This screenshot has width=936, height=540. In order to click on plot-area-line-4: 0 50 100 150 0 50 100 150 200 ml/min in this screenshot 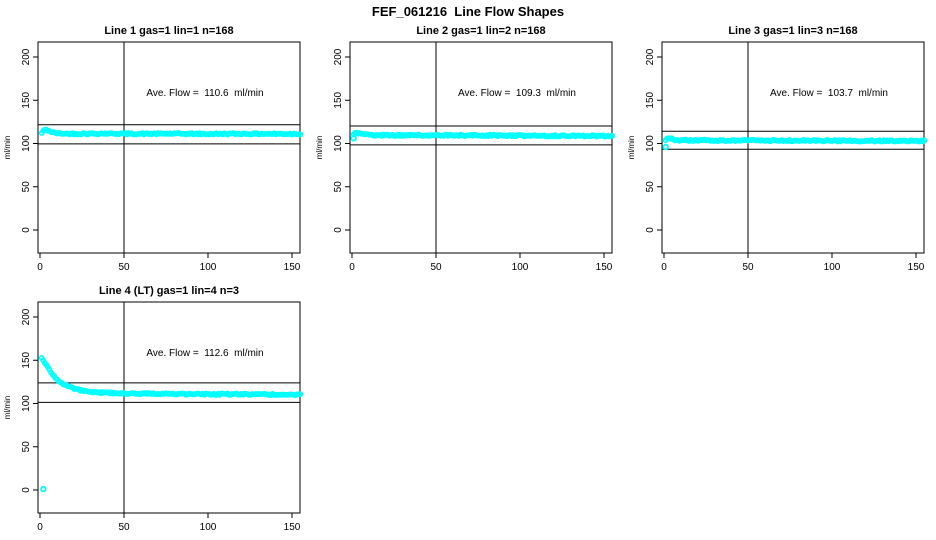, I will do `click(153, 417)`.